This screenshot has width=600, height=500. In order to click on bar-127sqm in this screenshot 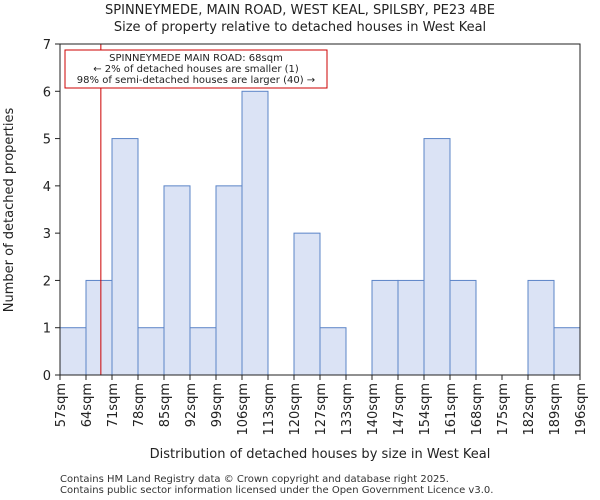, I will do `click(333, 351)`.